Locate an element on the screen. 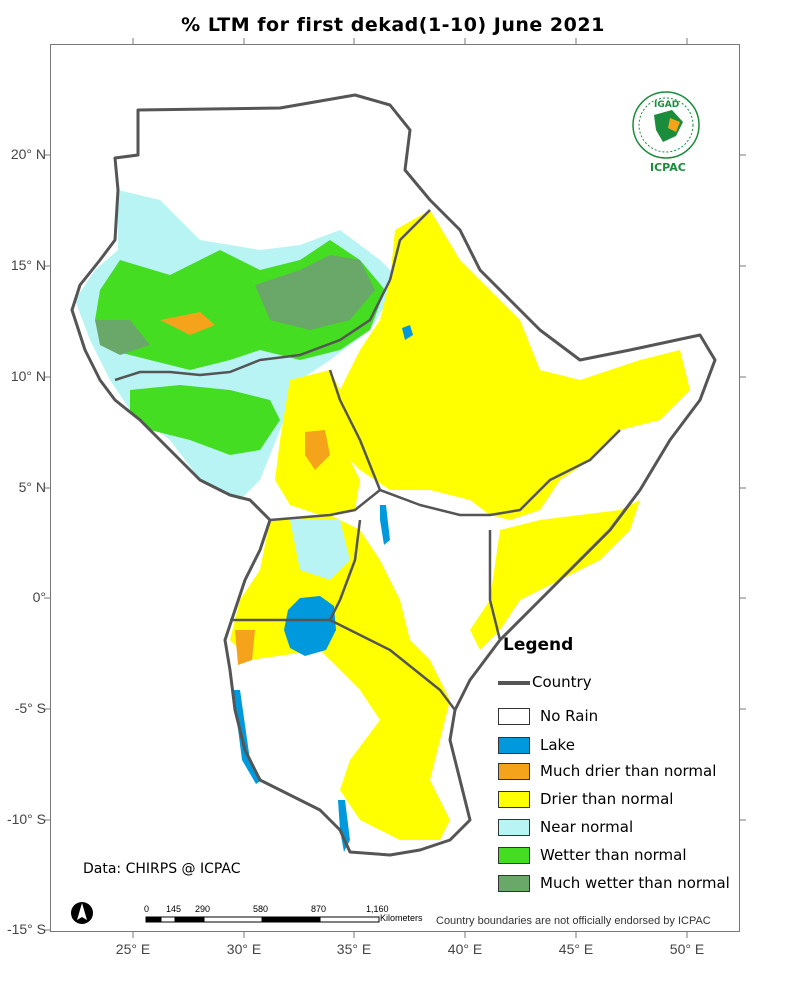  data-credit: Data: CHIRPS @ ICPAC is located at coordinates (162, 869).